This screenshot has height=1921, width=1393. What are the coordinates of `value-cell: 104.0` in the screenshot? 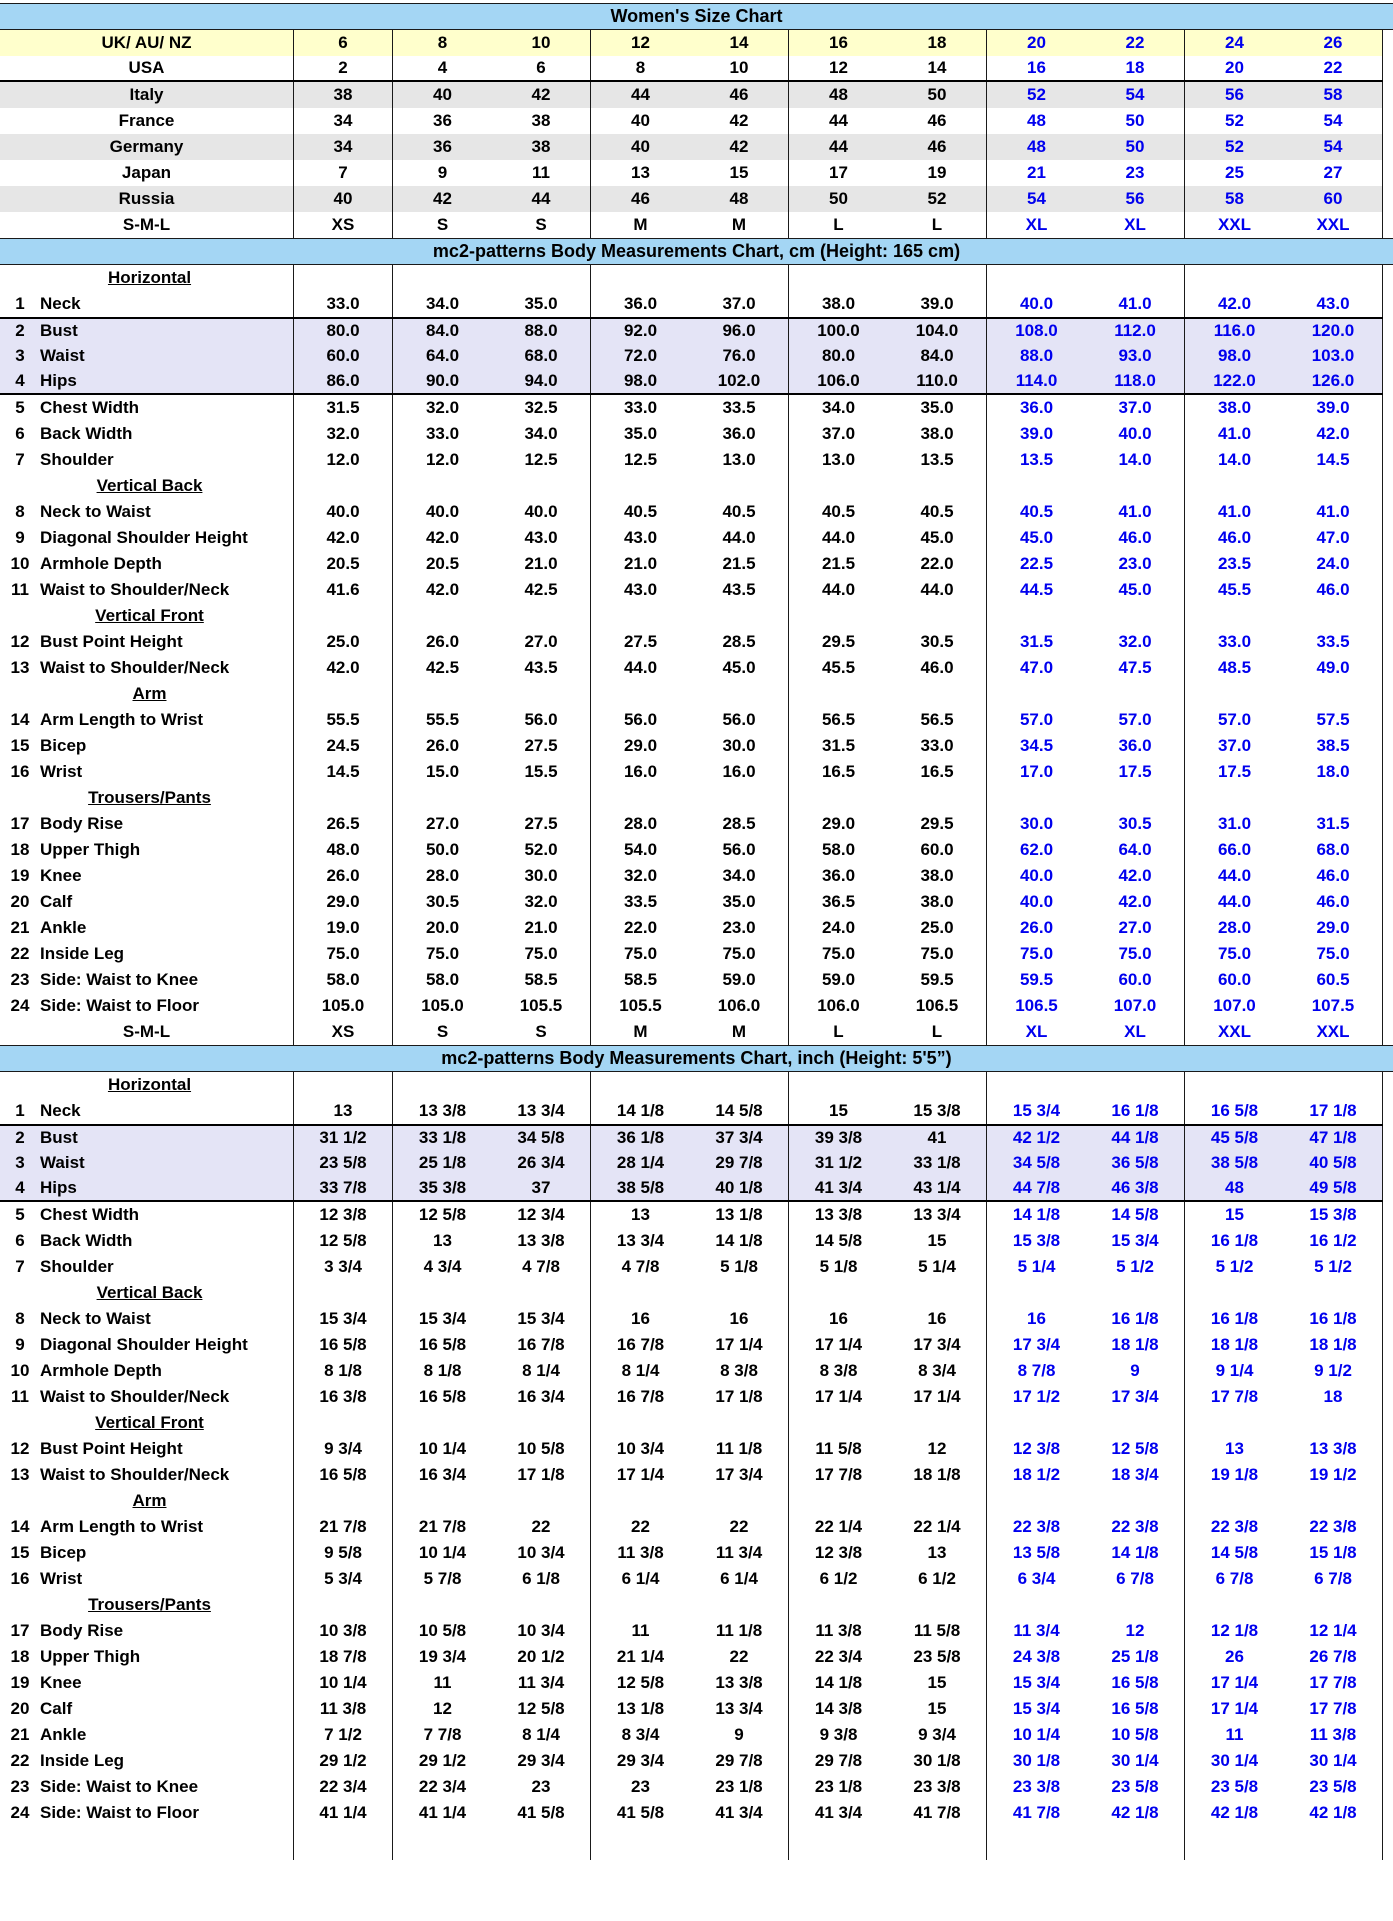 It's located at (937, 331).